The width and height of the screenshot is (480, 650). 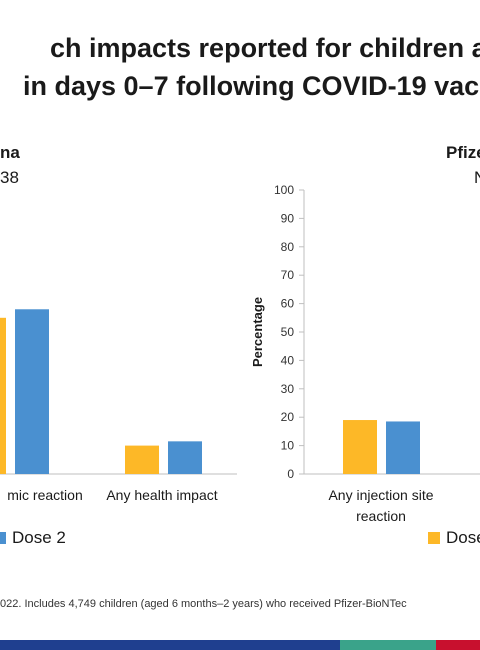 I want to click on right-y-tick-label-100: 100, so click(x=284, y=190).